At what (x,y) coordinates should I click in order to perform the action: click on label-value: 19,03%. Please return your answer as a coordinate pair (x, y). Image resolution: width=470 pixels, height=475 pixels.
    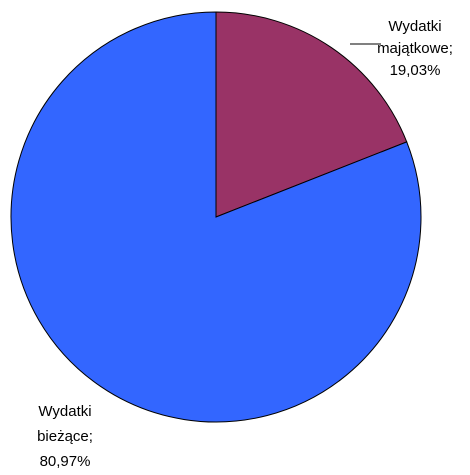
    Looking at the image, I should click on (415, 70).